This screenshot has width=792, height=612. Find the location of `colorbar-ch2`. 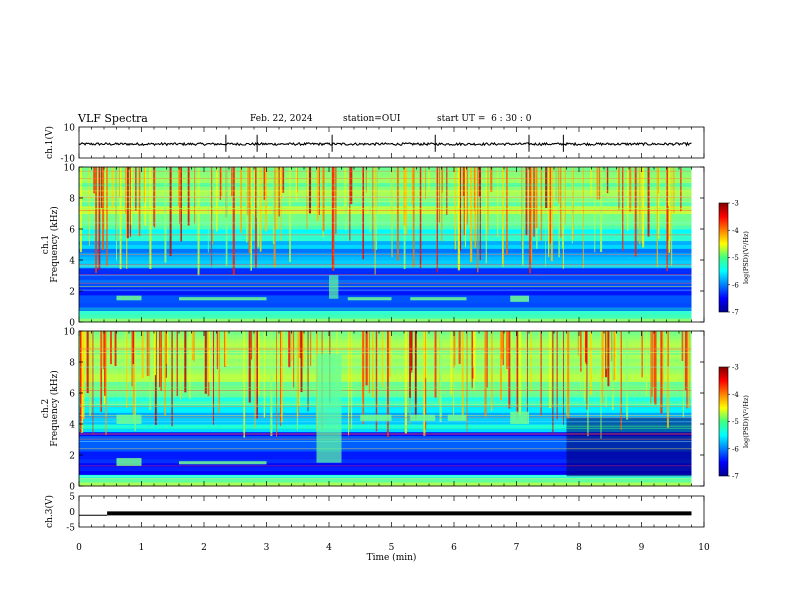

colorbar-ch2 is located at coordinates (723, 421).